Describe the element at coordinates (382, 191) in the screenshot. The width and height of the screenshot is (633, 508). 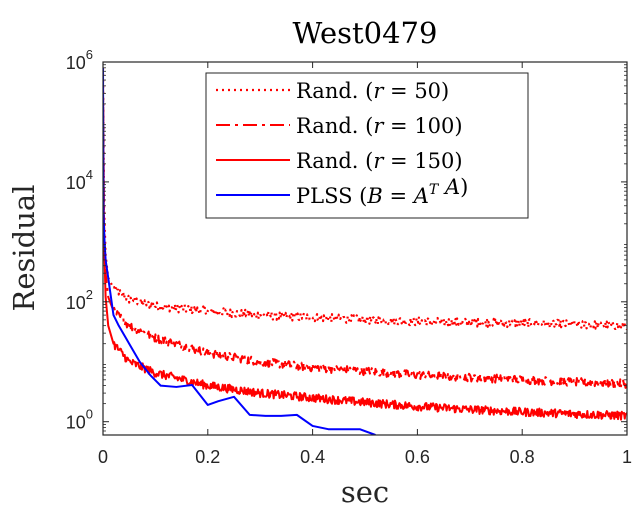
I see `legend-label: PLSS (B = AT A)` at that location.